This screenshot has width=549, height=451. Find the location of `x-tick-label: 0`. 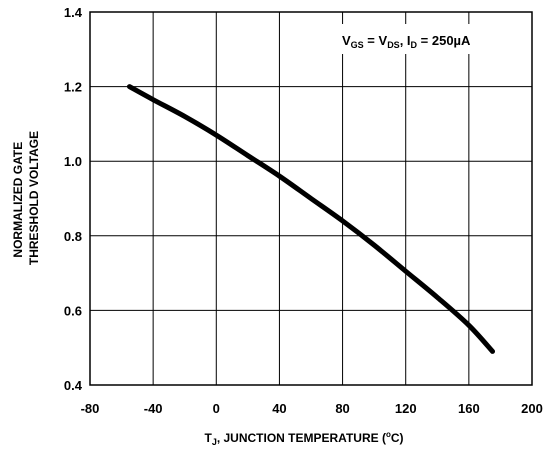

x-tick-label: 0 is located at coordinates (216, 408).